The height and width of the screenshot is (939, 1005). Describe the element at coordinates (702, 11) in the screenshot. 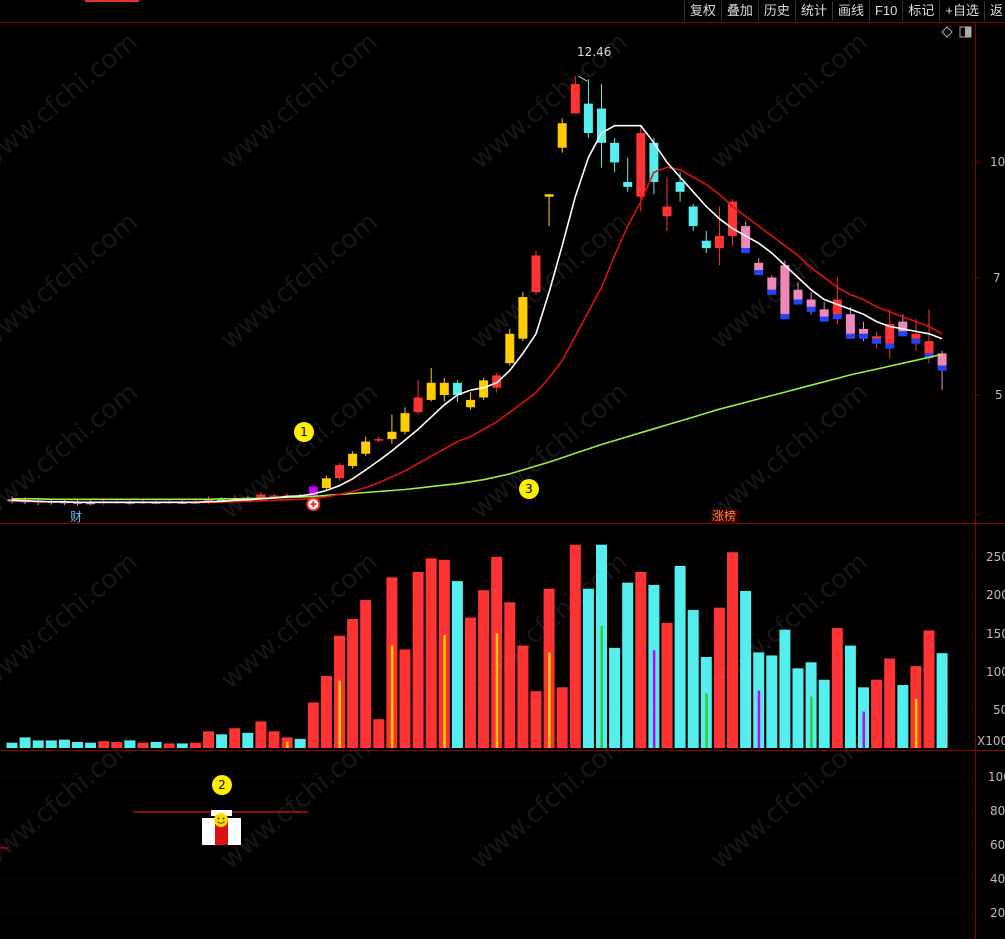

I see `restore-rights-button: 复权` at that location.